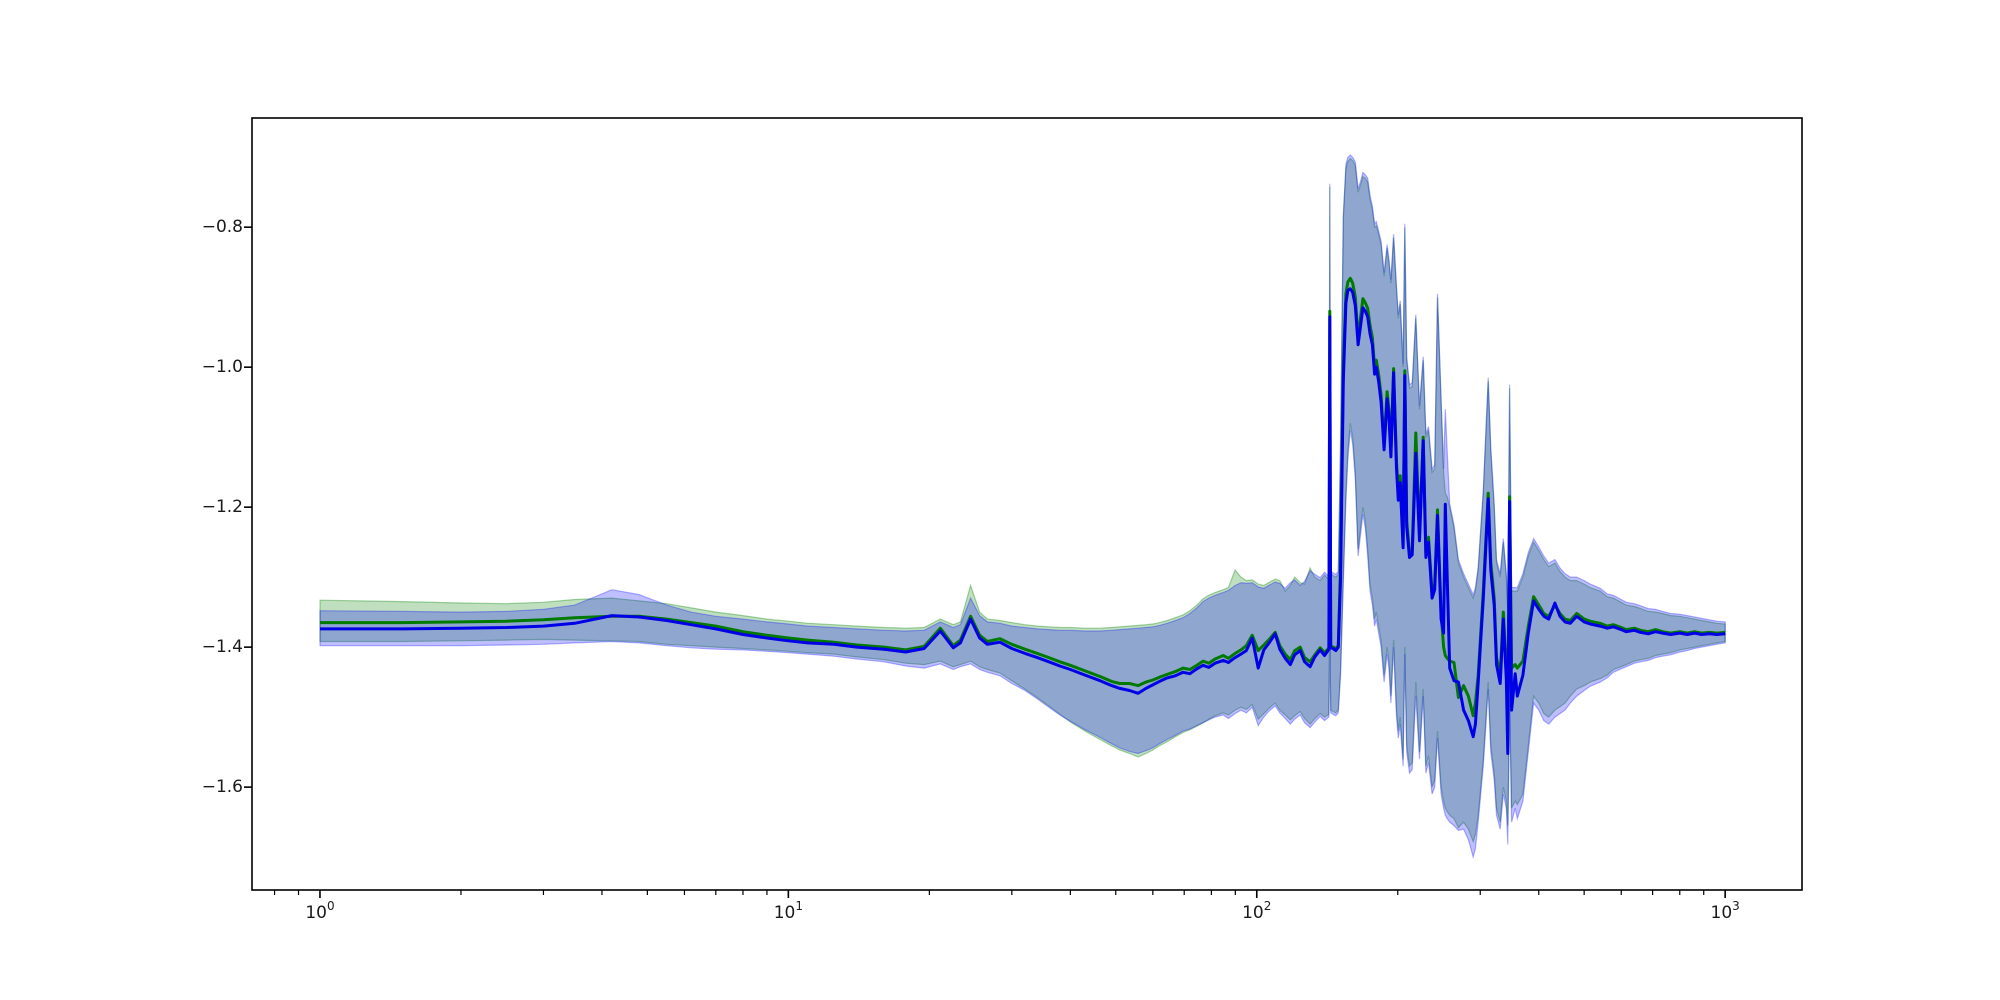  Describe the element at coordinates (222, 227) in the screenshot. I see `y-tick-label: −0.8` at that location.